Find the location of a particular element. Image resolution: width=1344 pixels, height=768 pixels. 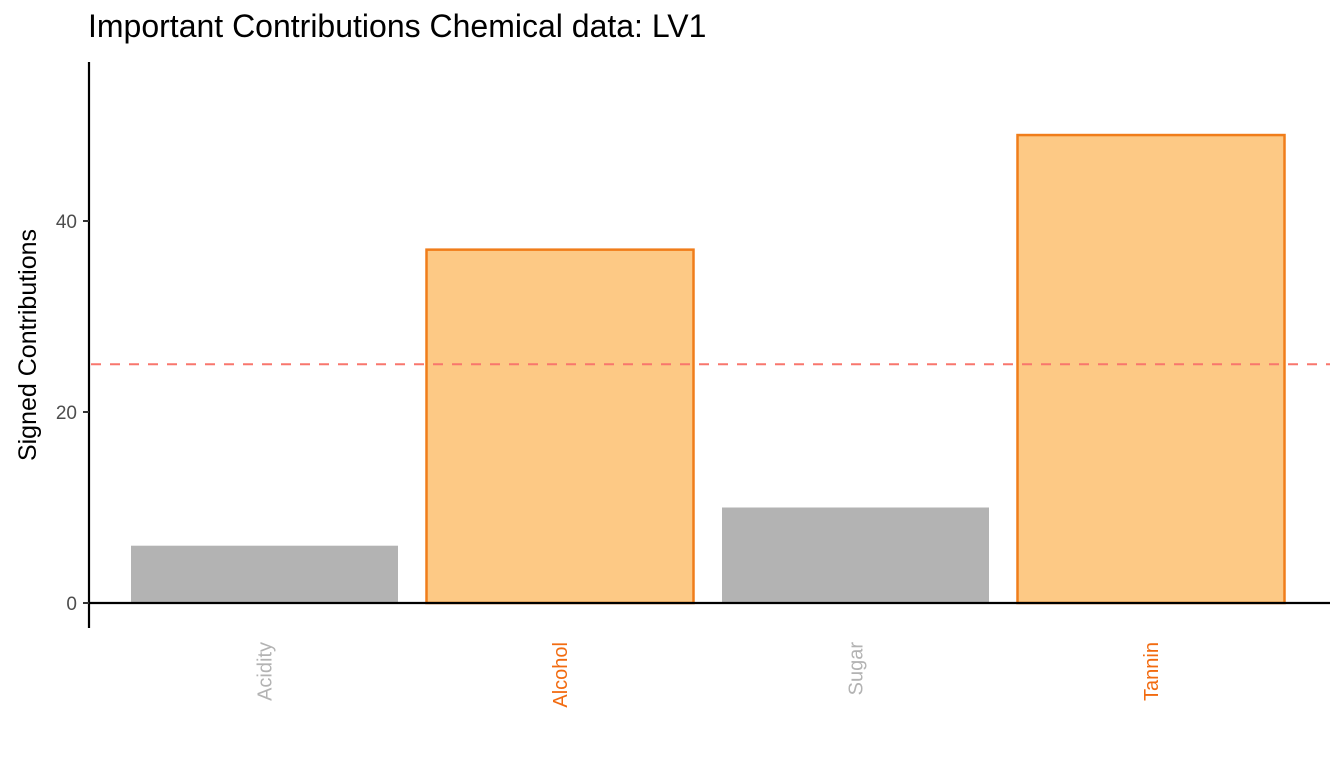

bar-alcohol is located at coordinates (560, 426).